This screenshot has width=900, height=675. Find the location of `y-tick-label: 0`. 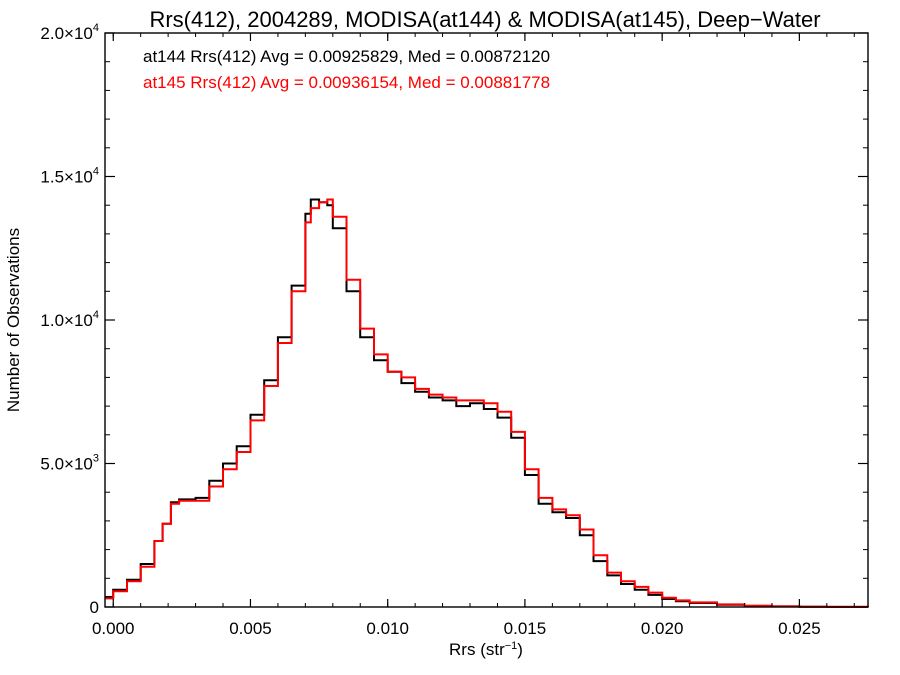

y-tick-label: 0 is located at coordinates (94, 607).